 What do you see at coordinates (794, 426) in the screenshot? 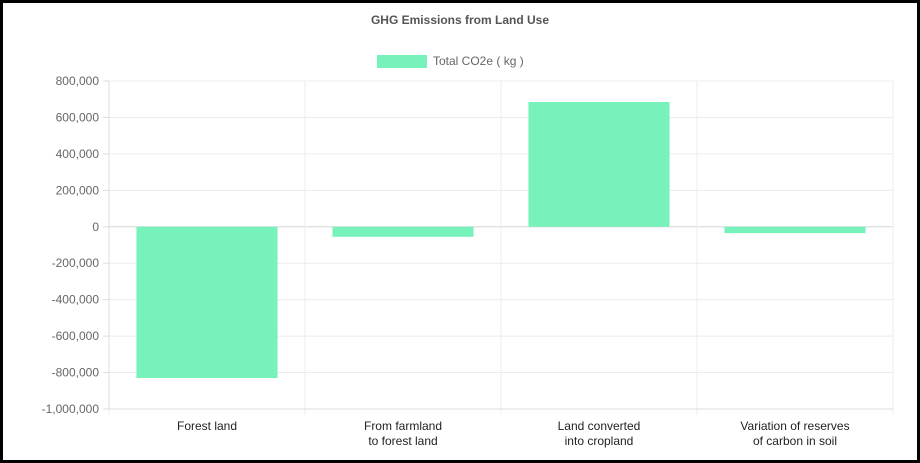
I see `x-tick-label: Variation of reserves` at bounding box center [794, 426].